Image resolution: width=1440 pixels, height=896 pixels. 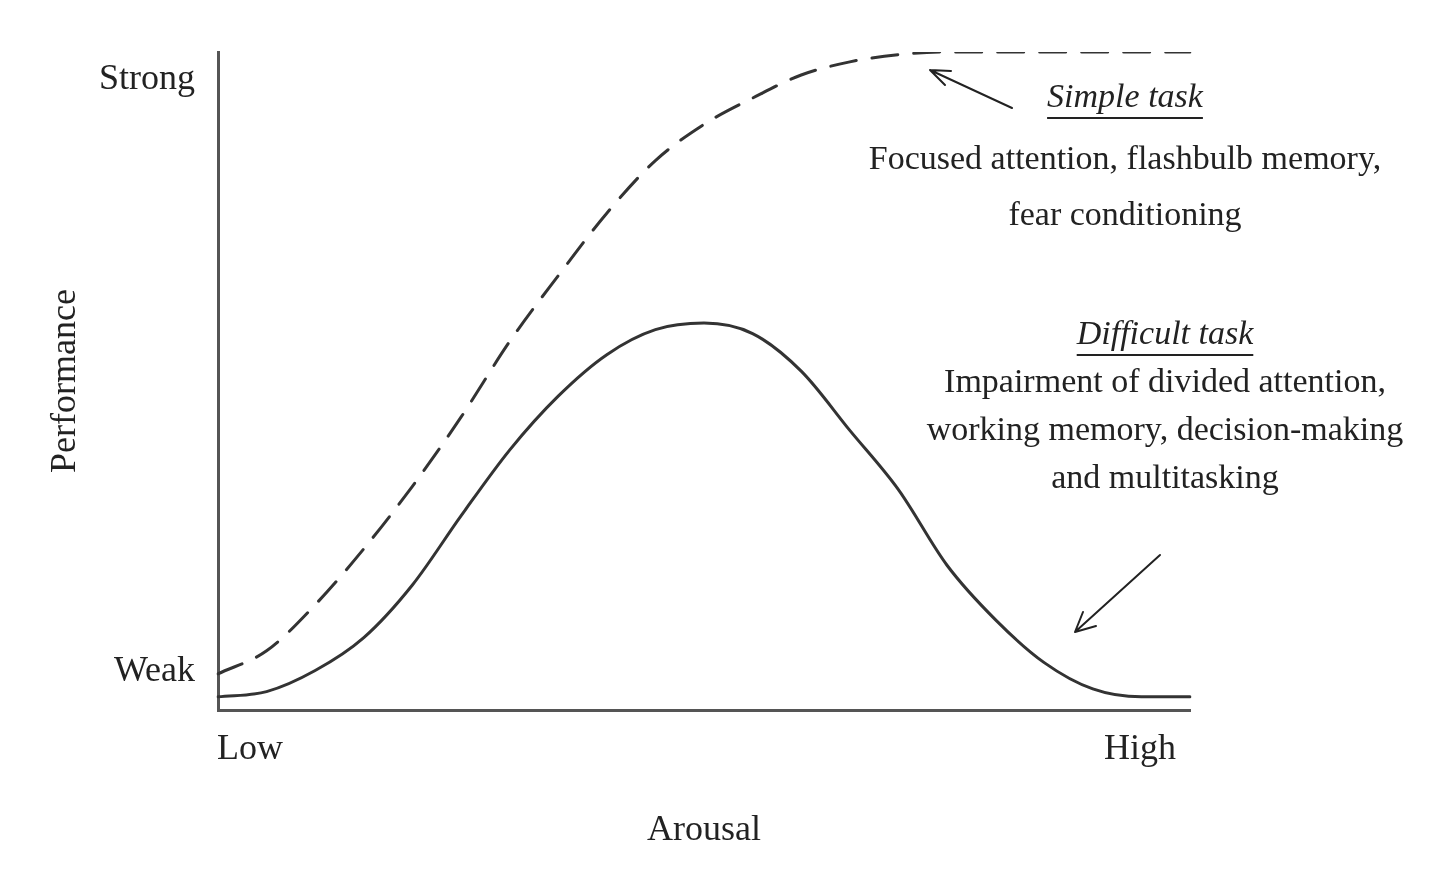 I want to click on annotation: Difficult task, so click(x=1165, y=332).